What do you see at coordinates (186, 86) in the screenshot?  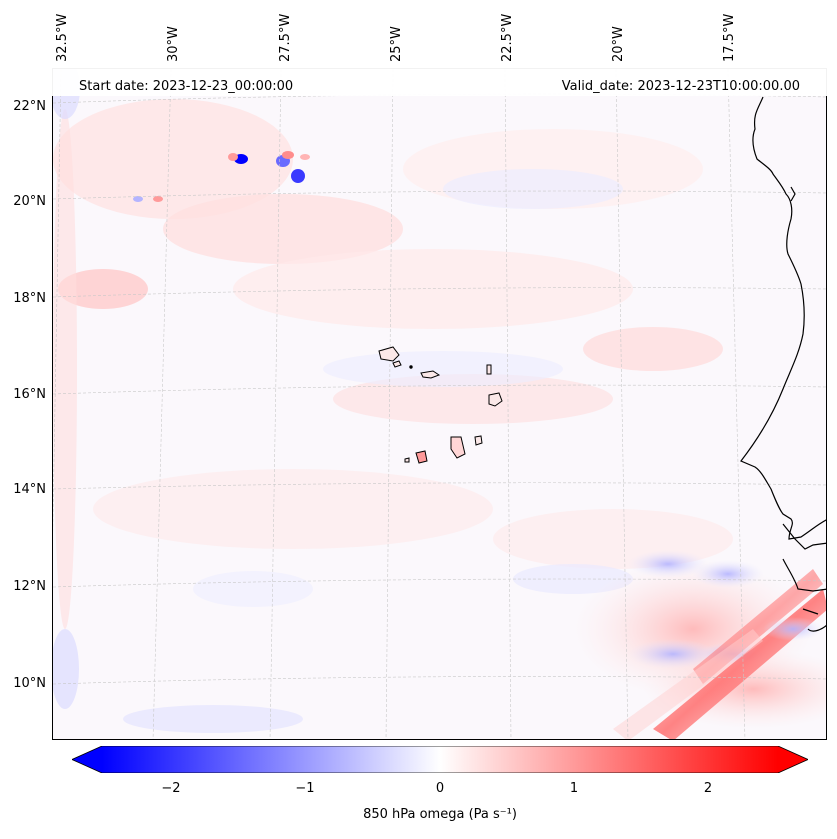 I see `start-date-label: Start date: 2023-12-23_00:00:00` at bounding box center [186, 86].